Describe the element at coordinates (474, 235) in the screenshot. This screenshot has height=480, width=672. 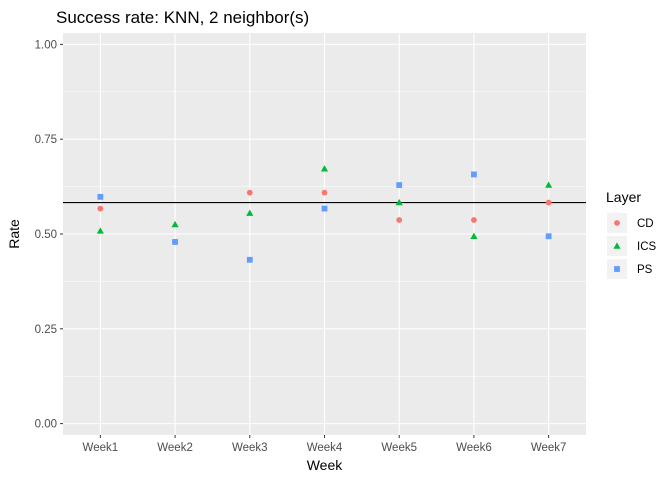
I see `point-ics-week6` at that location.